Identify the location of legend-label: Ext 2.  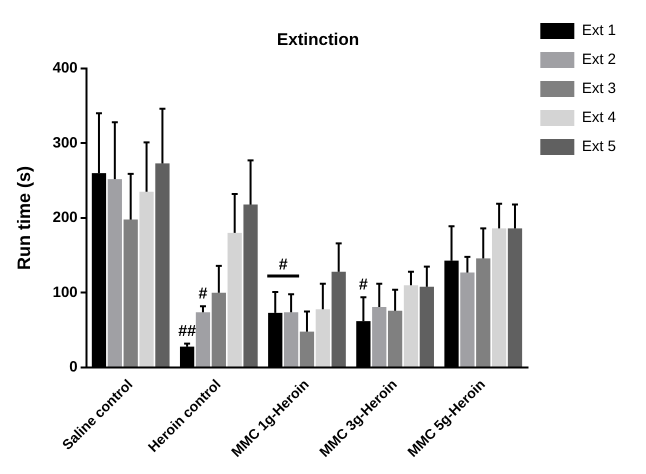
(599, 59).